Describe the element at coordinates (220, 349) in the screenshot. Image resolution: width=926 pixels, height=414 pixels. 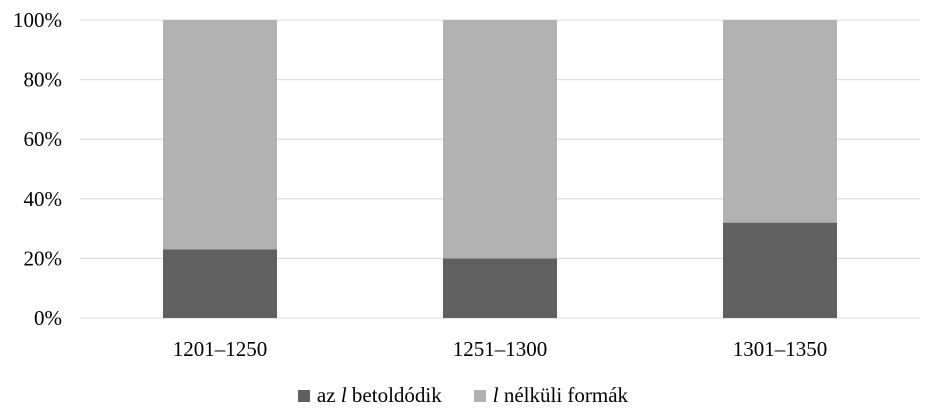
I see `x-tick-label: 1201–1250` at that location.